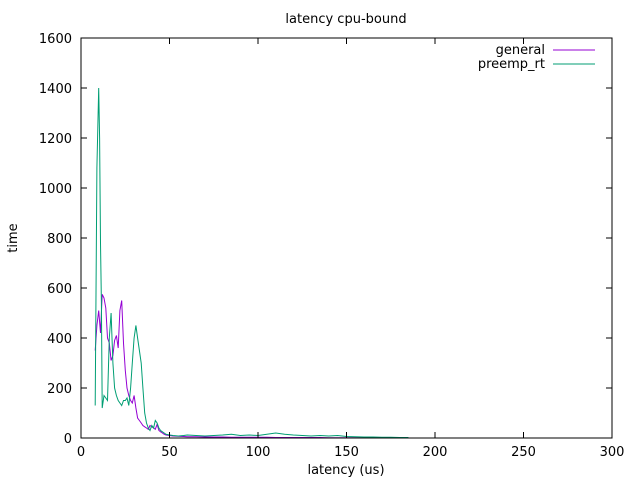 The width and height of the screenshot is (640, 480). I want to click on x-tick-label: 50, so click(169, 452).